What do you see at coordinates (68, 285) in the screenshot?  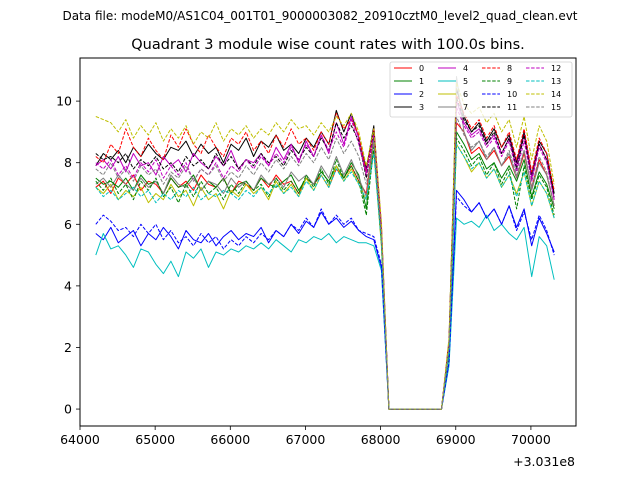 I see `y-tick-label-2: 4` at bounding box center [68, 285].